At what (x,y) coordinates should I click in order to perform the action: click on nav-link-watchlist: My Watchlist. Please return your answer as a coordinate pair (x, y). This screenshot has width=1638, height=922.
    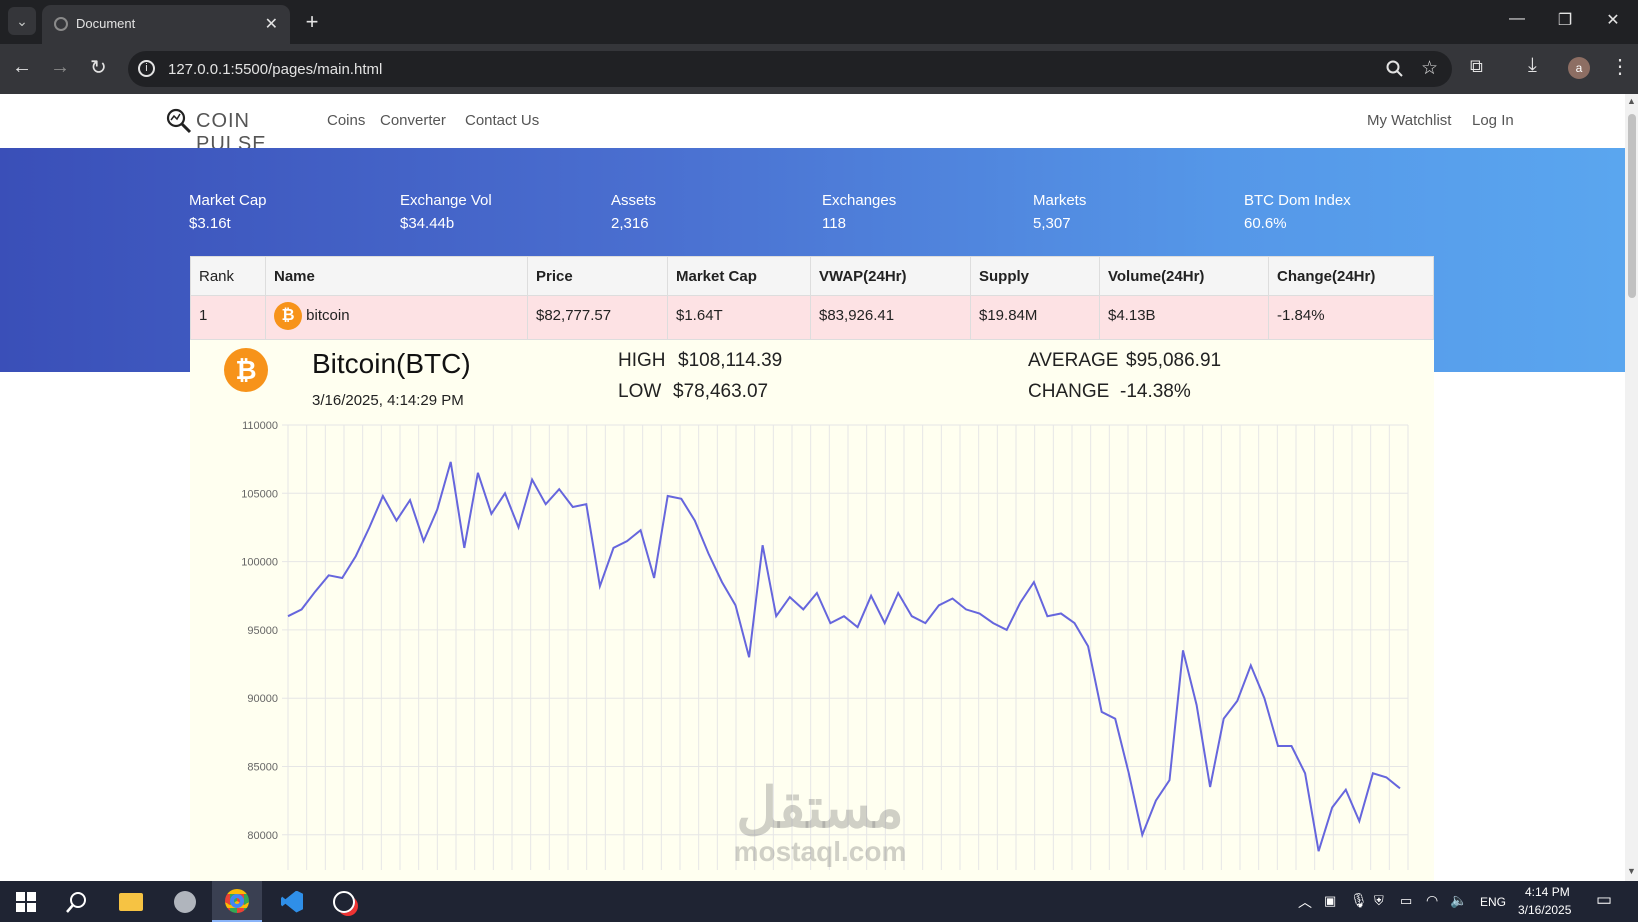
    Looking at the image, I should click on (1409, 120).